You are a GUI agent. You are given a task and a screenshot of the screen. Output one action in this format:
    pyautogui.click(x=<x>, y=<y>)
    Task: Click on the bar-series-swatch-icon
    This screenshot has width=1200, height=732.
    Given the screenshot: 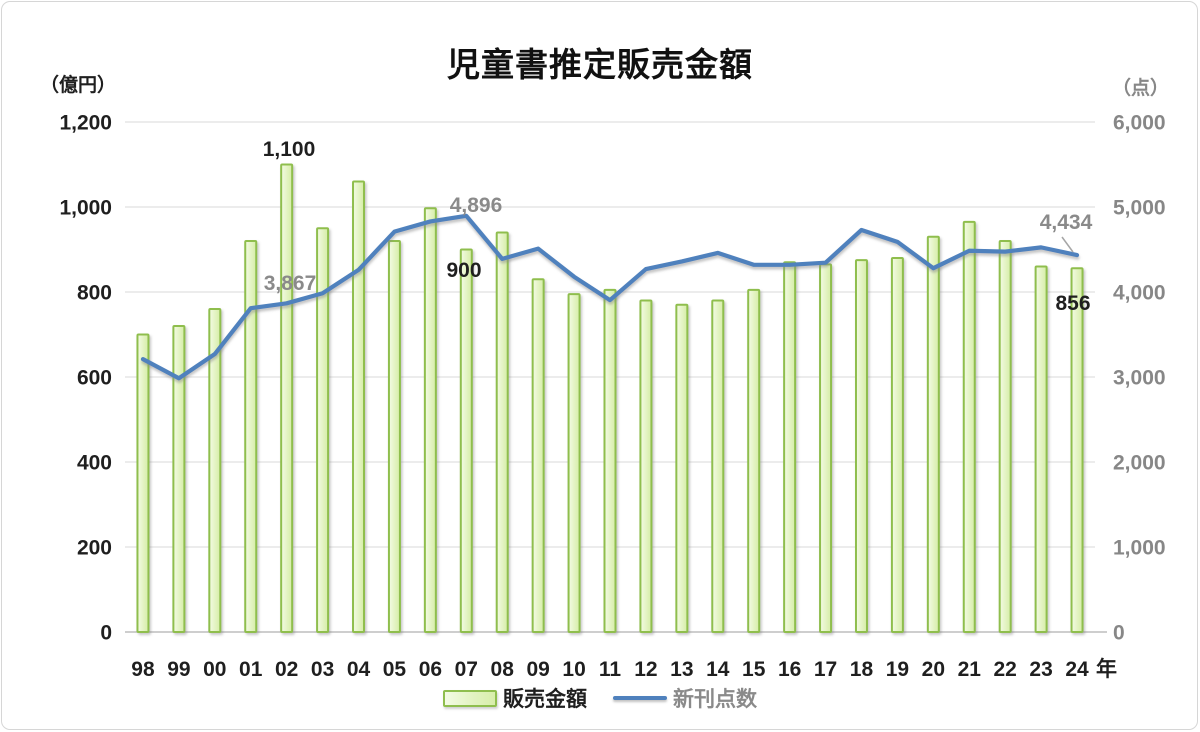 What is the action you would take?
    pyautogui.click(x=470, y=698)
    